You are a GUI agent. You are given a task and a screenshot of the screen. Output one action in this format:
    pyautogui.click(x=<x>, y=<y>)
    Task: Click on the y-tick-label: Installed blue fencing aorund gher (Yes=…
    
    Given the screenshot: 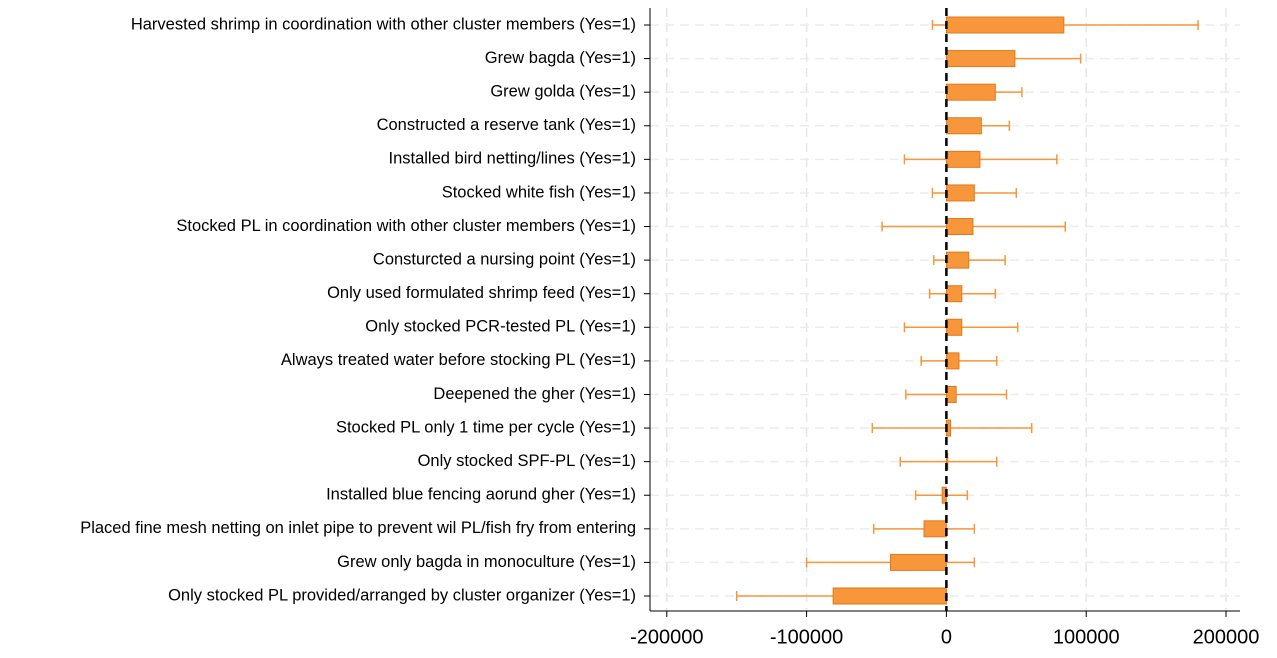 What is the action you would take?
    pyautogui.click(x=481, y=495)
    